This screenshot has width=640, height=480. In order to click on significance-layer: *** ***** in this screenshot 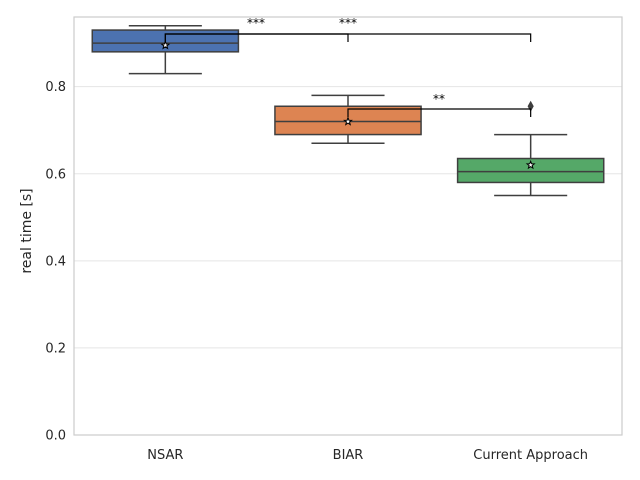, I will do `click(348, 66)`.